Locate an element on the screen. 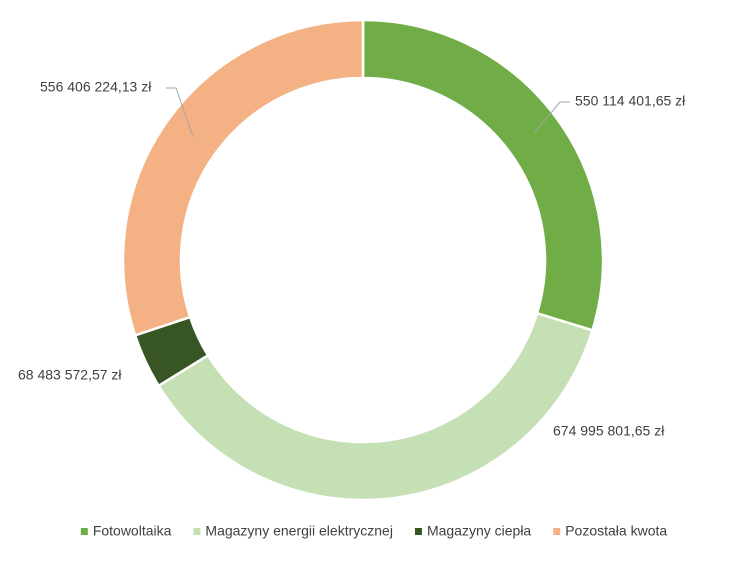 The height and width of the screenshot is (568, 748). data-label: 674 995 801,65 zł is located at coordinates (609, 431).